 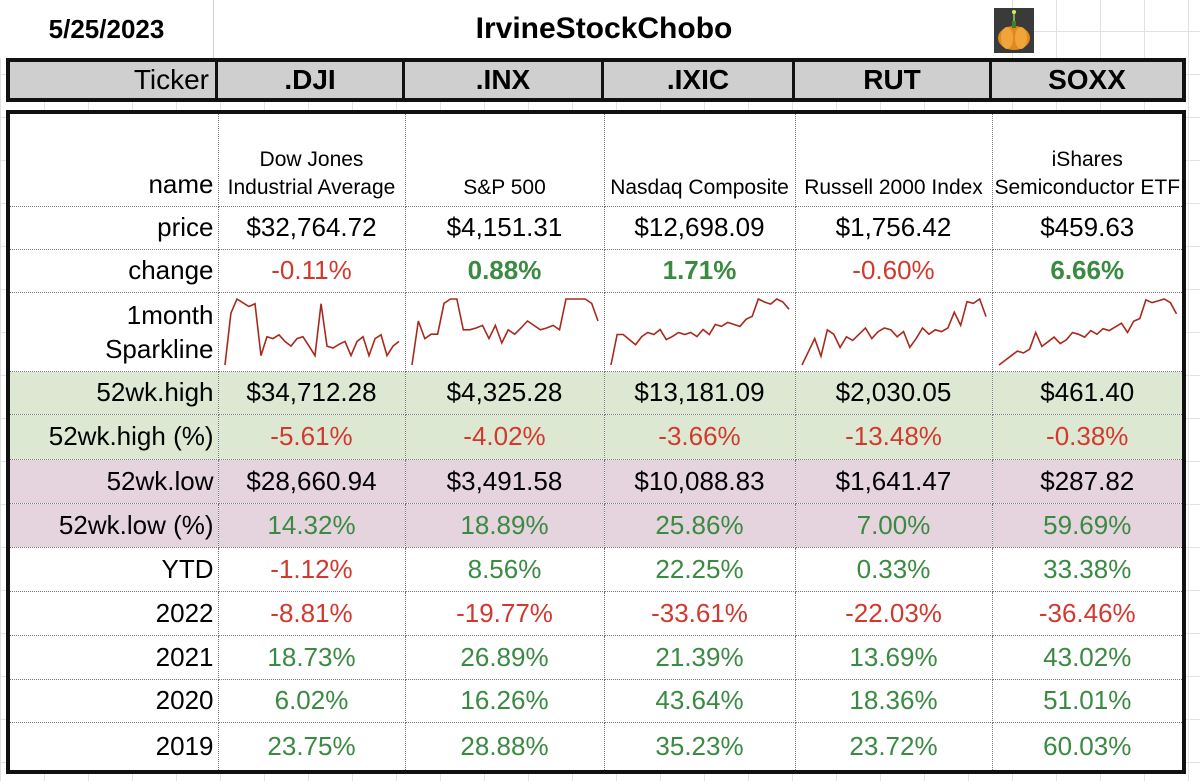 I want to click on high52-inx: $4,325.28, so click(x=505, y=393).